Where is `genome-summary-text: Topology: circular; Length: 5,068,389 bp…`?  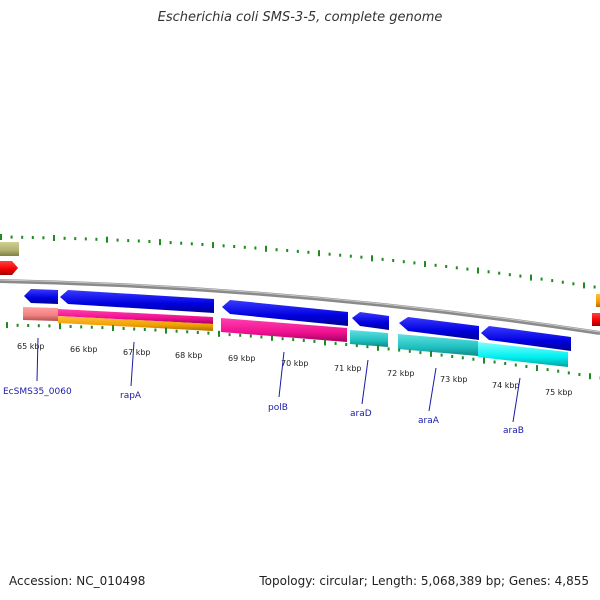
genome-summary-text: Topology: circular; Length: 5,068,389 bp… is located at coordinates (424, 581).